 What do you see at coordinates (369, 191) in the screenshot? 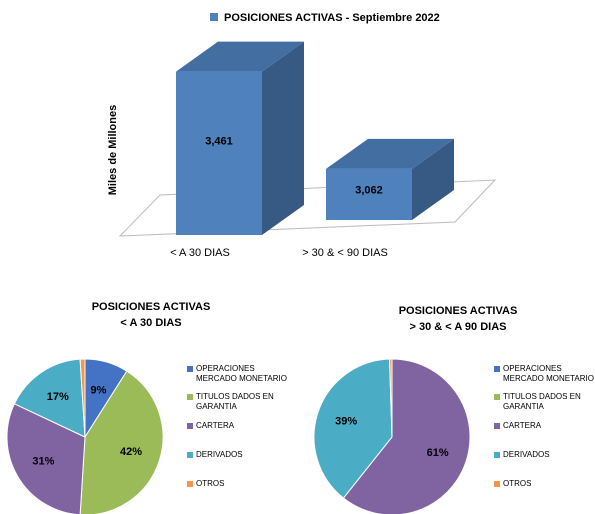
I see `data-label: 3,062` at bounding box center [369, 191].